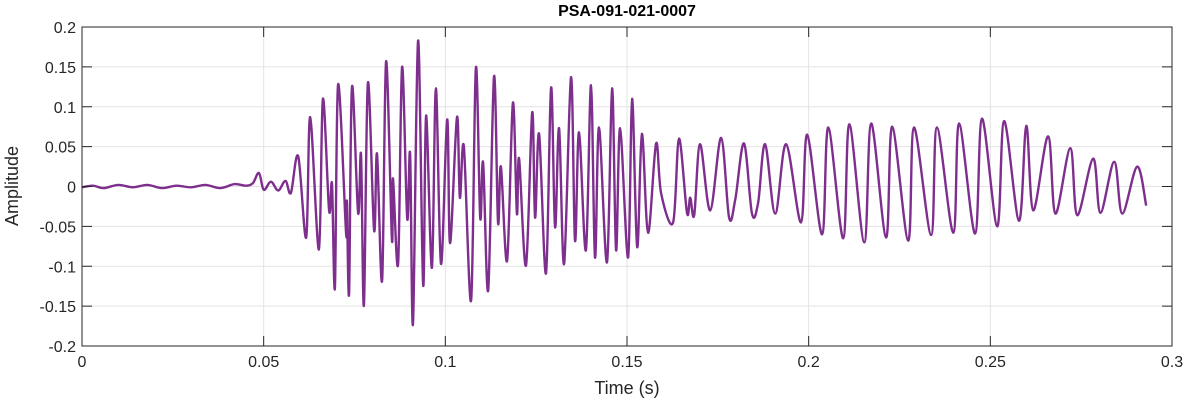 Image resolution: width=1188 pixels, height=404 pixels. Describe the element at coordinates (1172, 362) in the screenshot. I see `x-tick-label: 0.3` at that location.